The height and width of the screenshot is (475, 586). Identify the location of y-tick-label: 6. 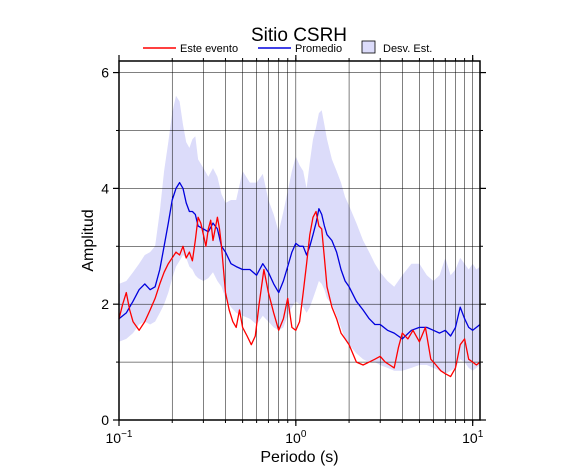
(105, 73).